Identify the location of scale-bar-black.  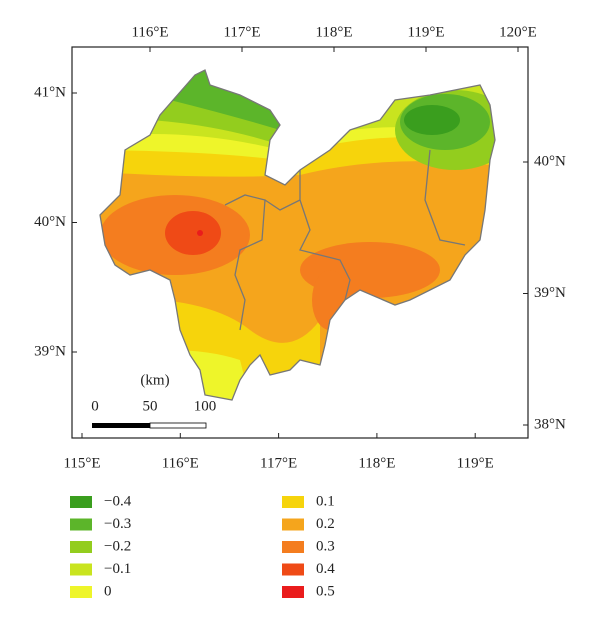
(121, 425).